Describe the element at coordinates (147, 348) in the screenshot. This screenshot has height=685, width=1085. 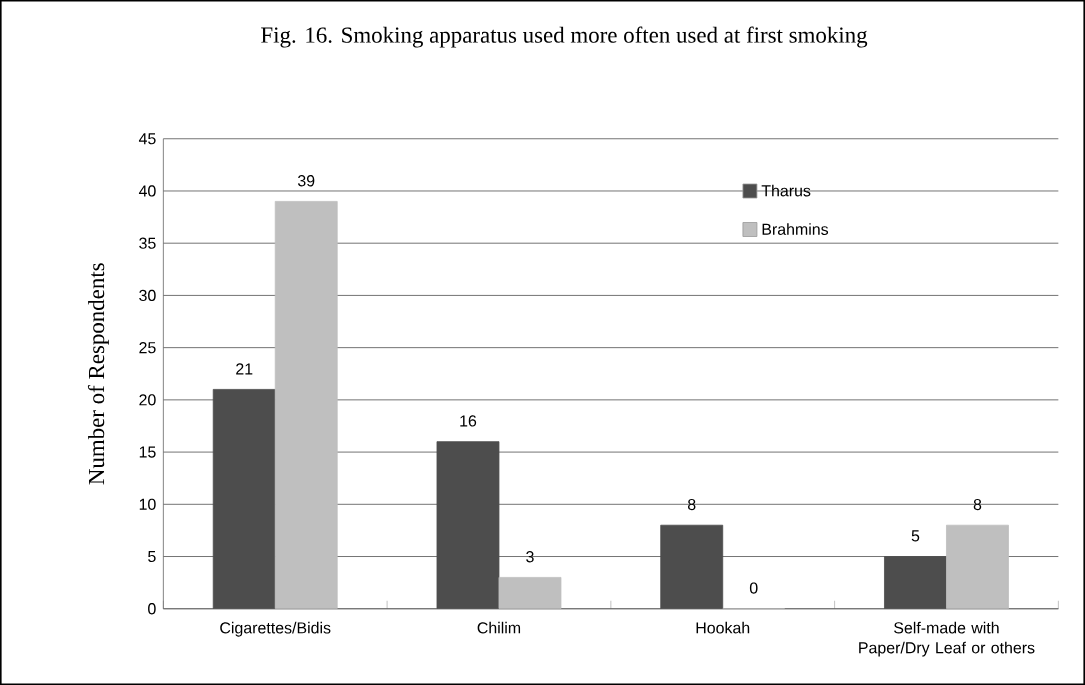
I see `y-tick-label: 25` at that location.